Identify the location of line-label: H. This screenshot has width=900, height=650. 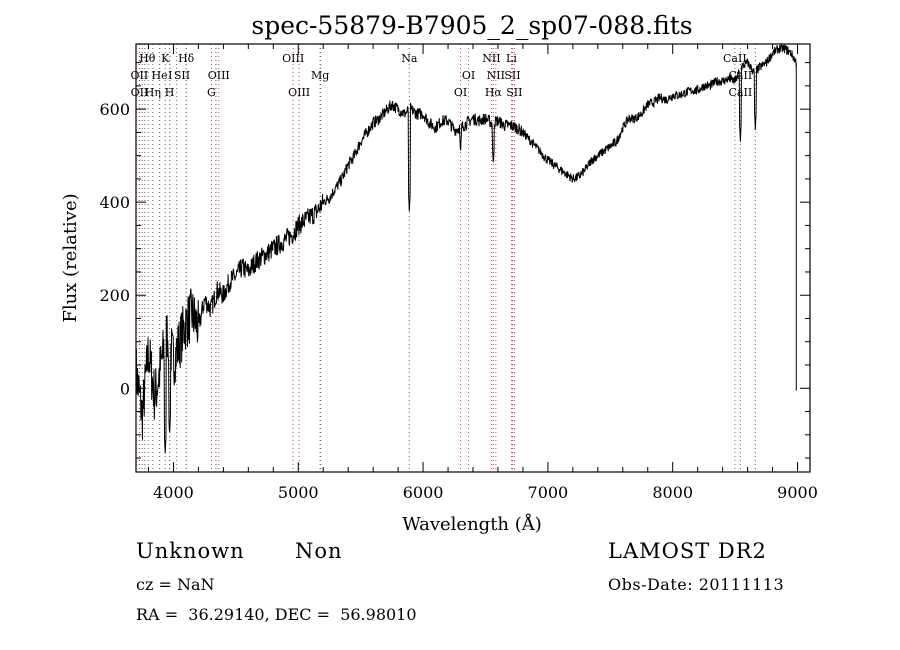
(170, 92).